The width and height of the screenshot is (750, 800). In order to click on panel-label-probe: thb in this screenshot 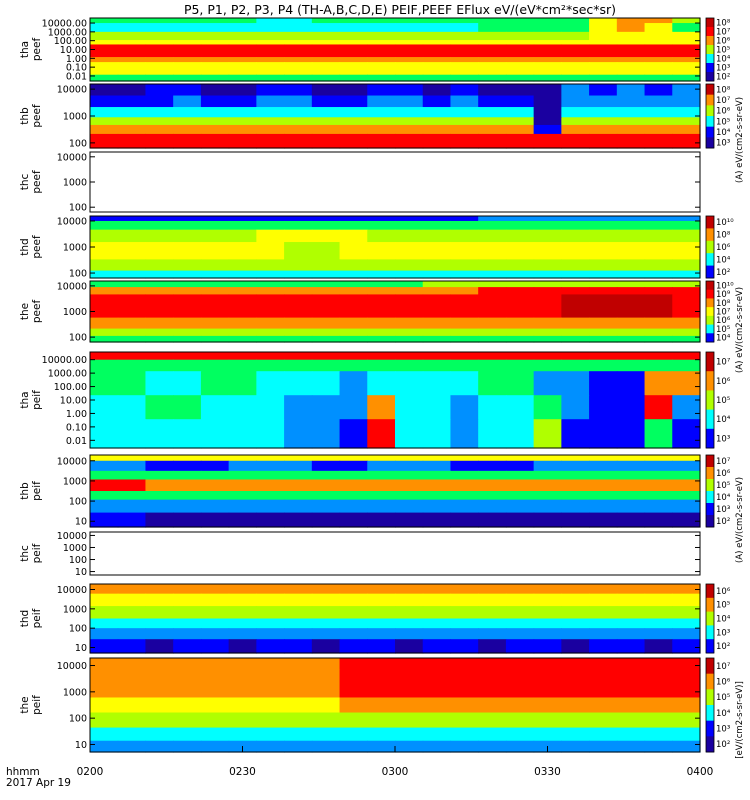, I will do `click(25, 491)`.